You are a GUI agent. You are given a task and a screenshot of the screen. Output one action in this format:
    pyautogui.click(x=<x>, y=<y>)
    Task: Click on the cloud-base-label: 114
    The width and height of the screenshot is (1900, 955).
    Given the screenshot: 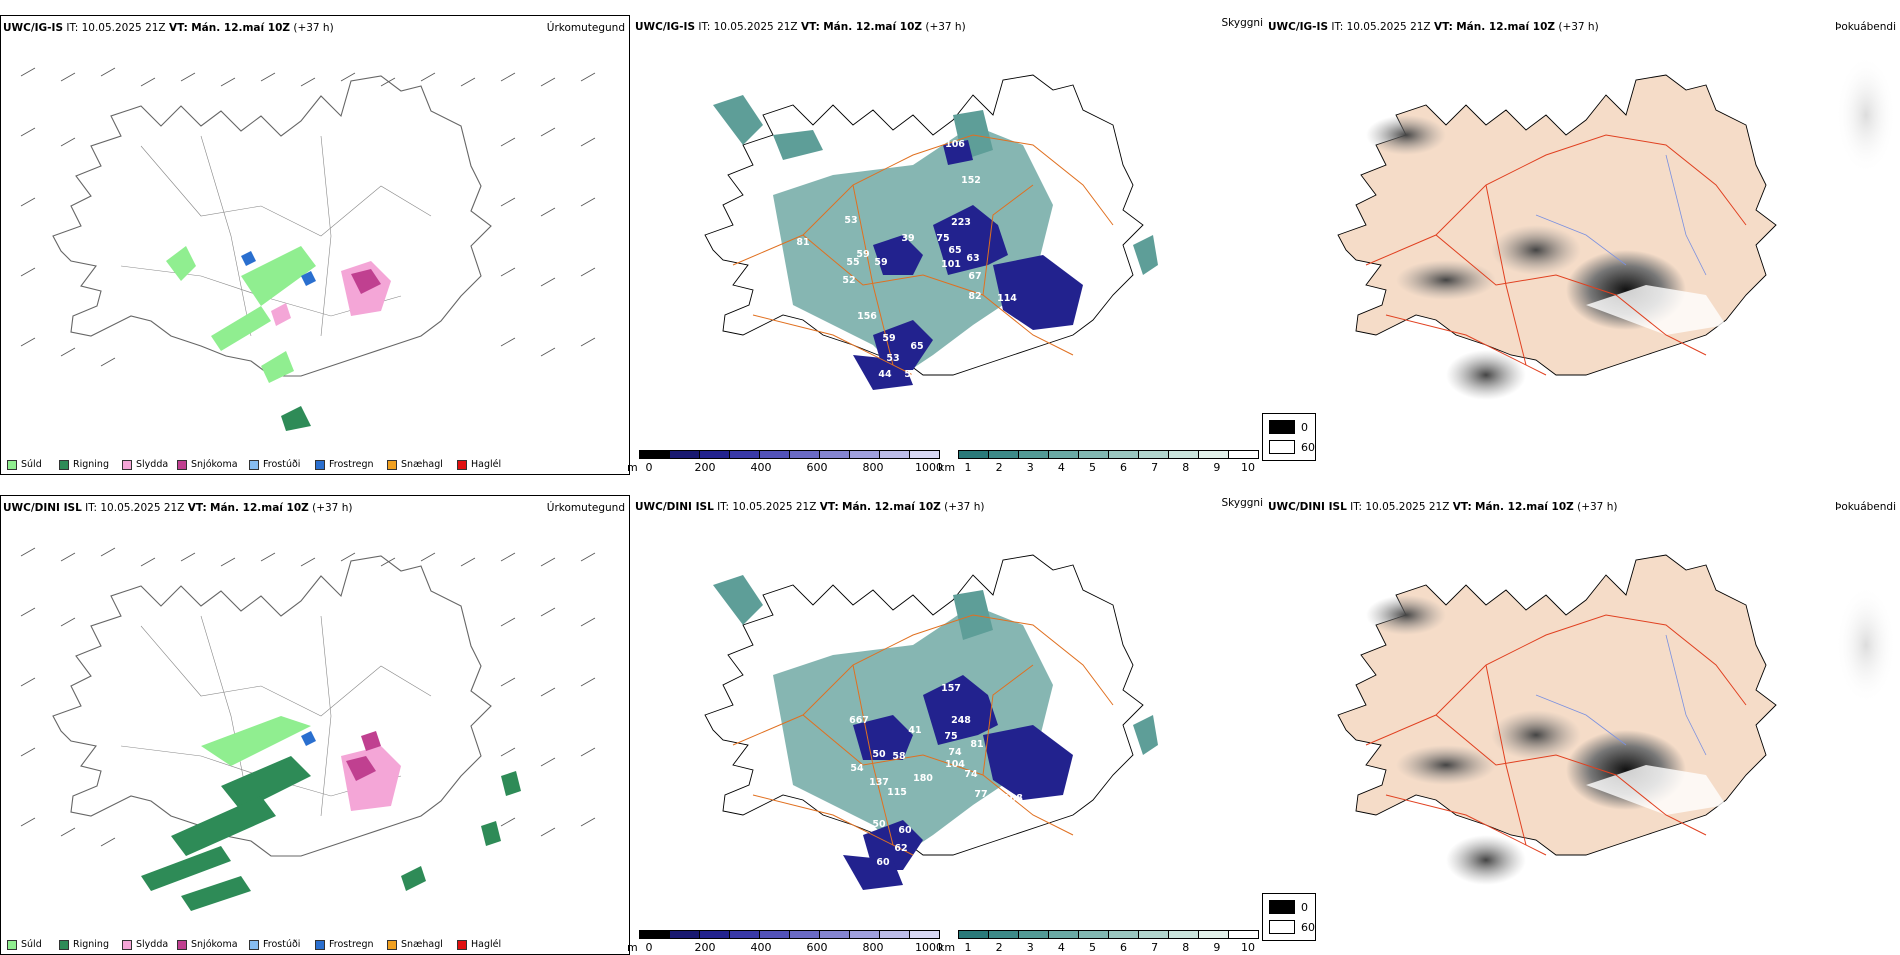 What is the action you would take?
    pyautogui.click(x=1007, y=298)
    